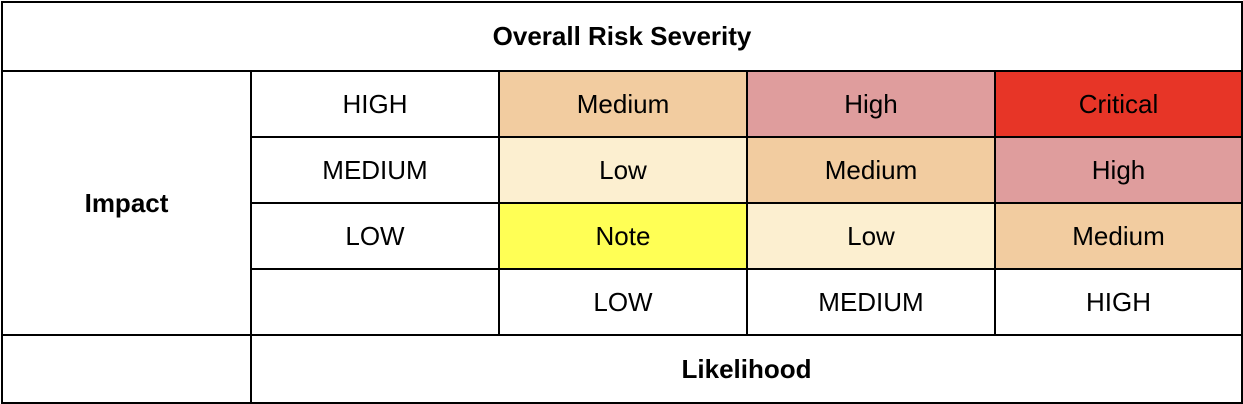 Image resolution: width=1243 pixels, height=404 pixels. Describe the element at coordinates (375, 104) in the screenshot. I see `impact-level-high: HIGH` at that location.